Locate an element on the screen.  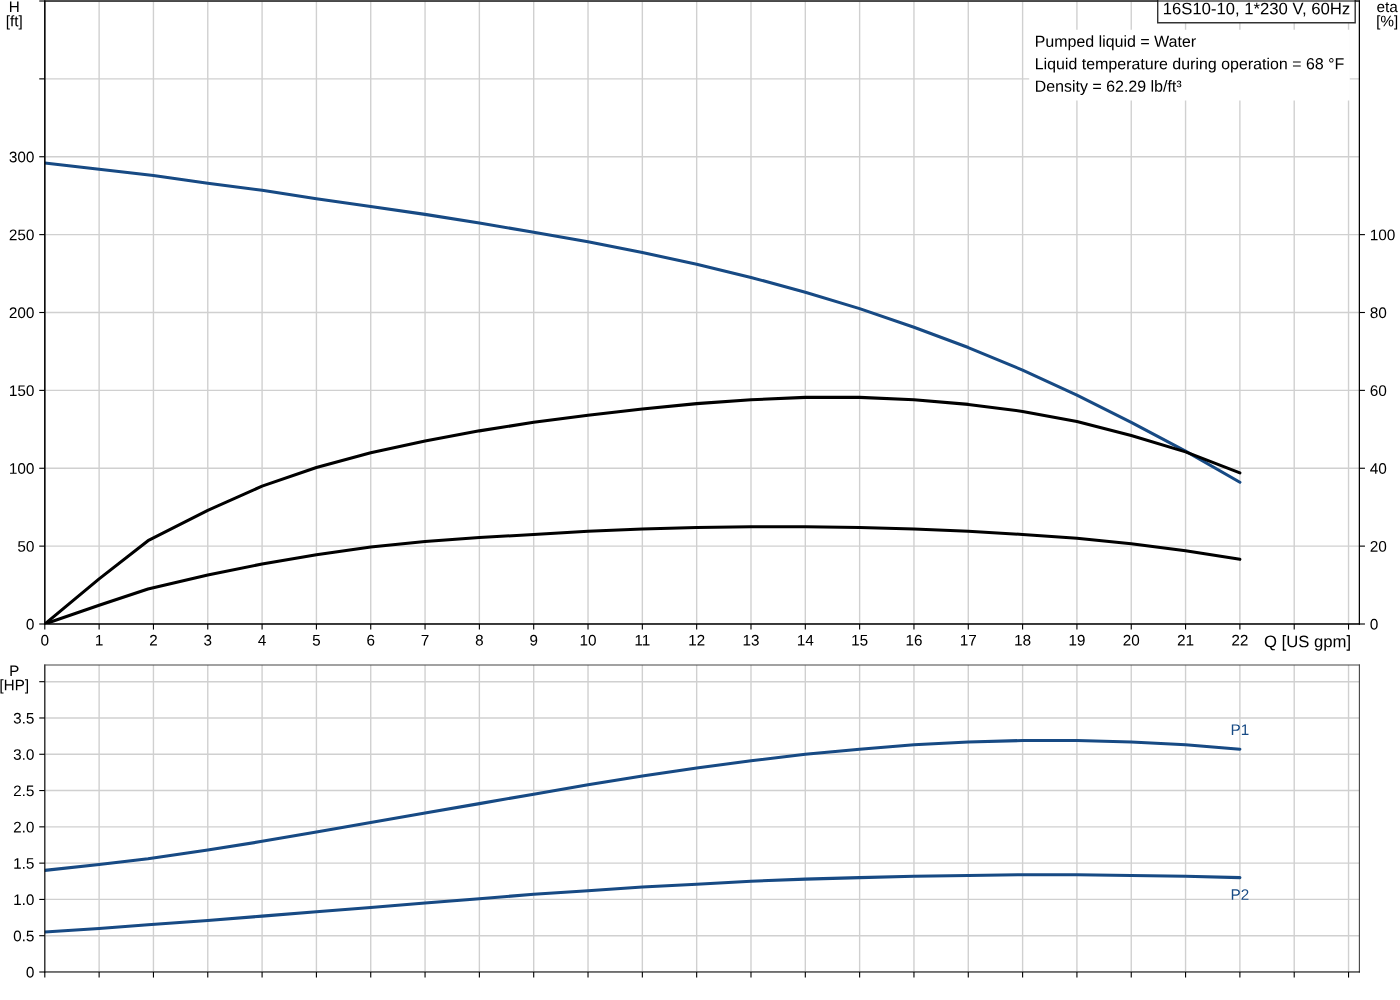
y-tick-label: 0.5 is located at coordinates (23, 936).